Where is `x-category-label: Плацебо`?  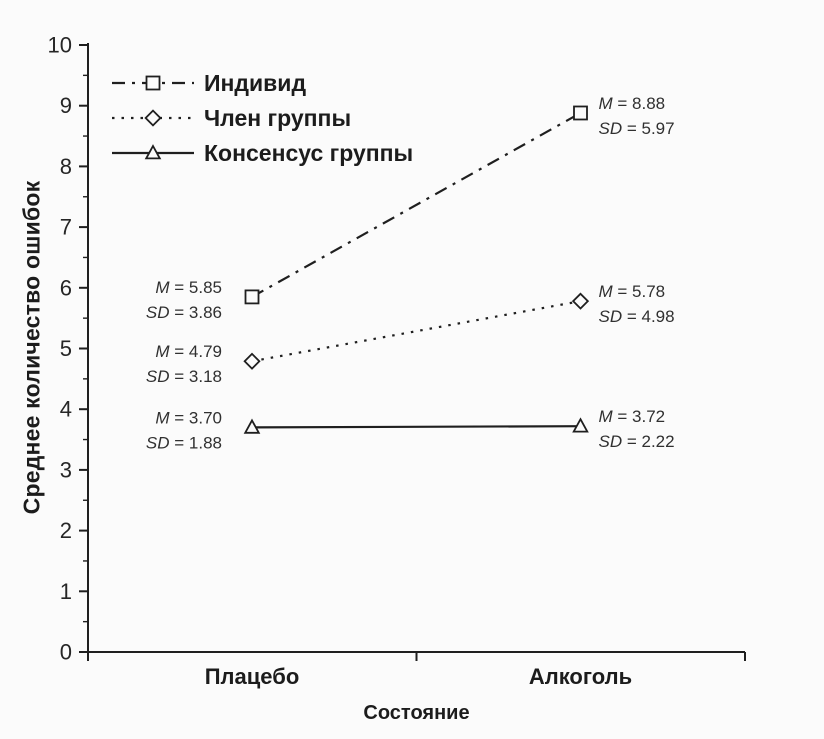 x-category-label: Плацебо is located at coordinates (252, 676).